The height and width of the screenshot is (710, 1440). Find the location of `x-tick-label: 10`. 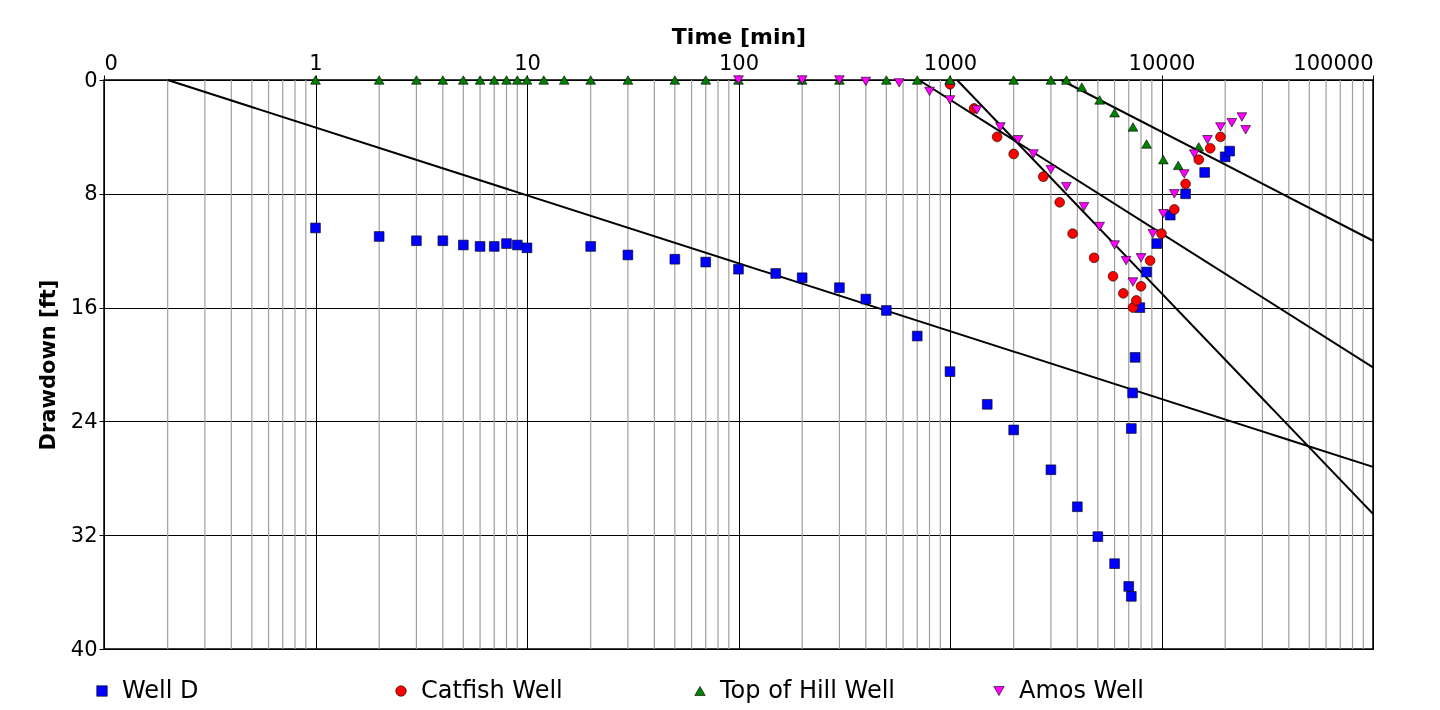

x-tick-label: 10 is located at coordinates (527, 62).